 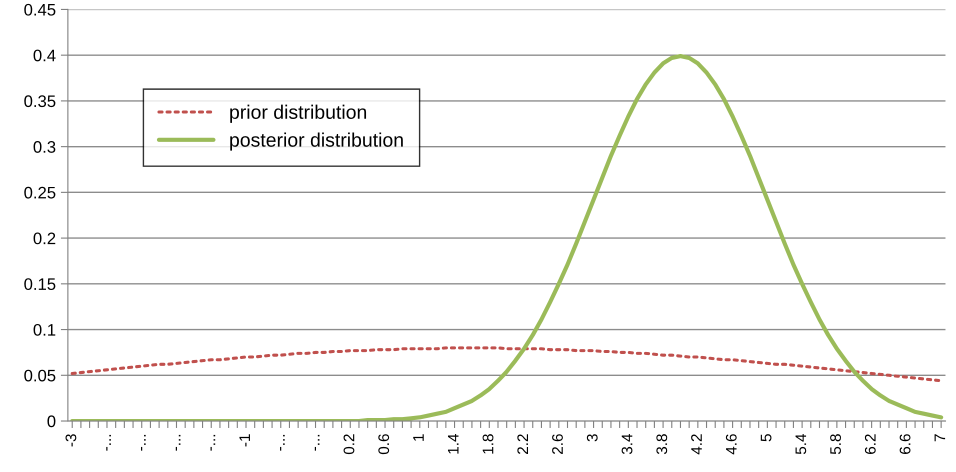 What do you see at coordinates (349, 444) in the screenshot?
I see `x-tick-label: 0.2` at bounding box center [349, 444].